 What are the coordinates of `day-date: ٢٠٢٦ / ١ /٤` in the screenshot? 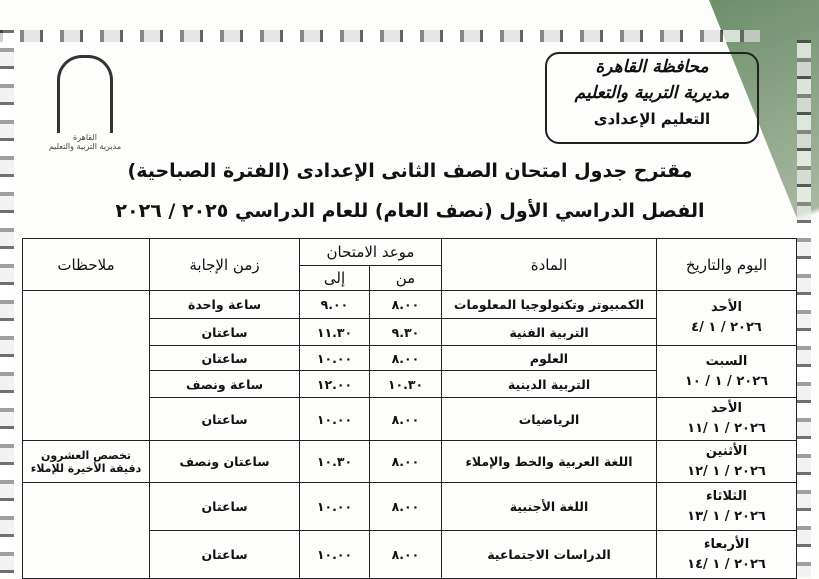 It's located at (726, 327).